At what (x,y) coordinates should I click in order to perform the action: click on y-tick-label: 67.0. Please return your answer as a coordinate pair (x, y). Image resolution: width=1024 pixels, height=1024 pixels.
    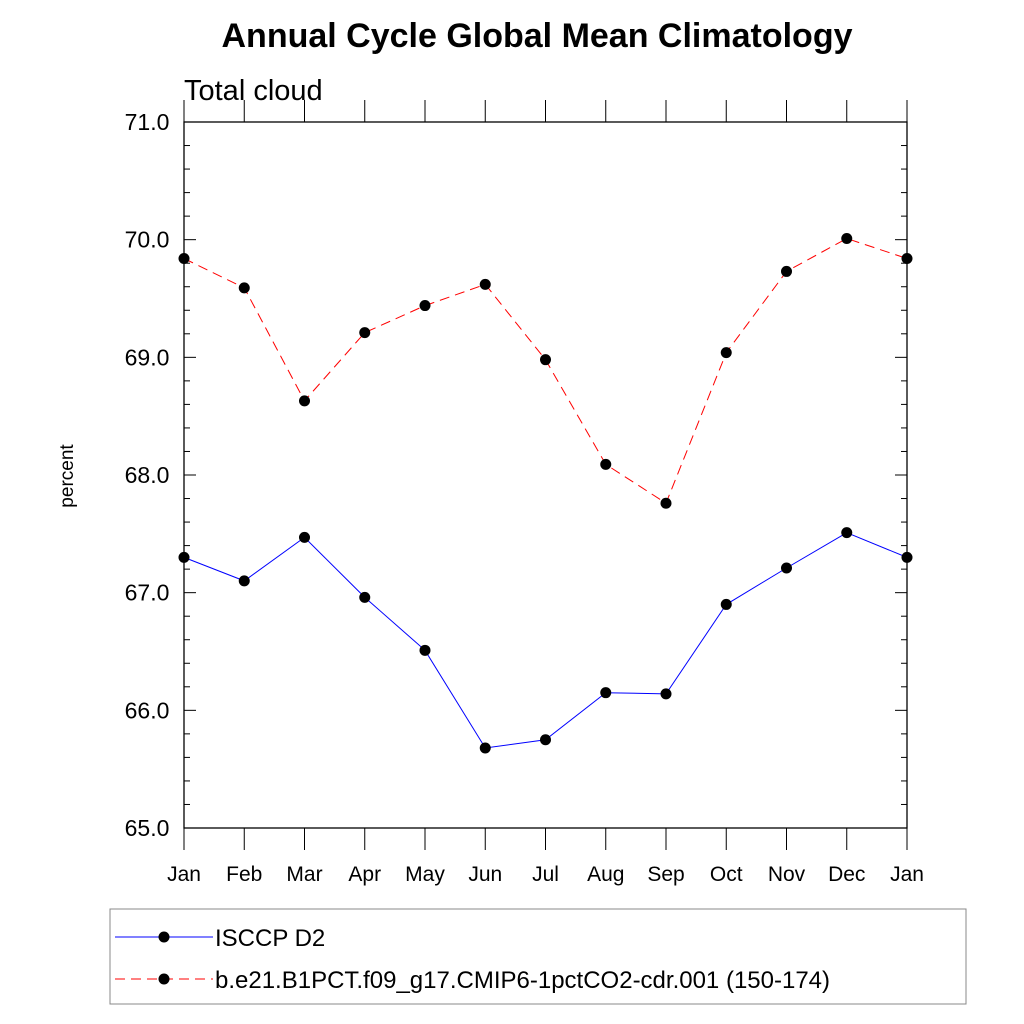
    Looking at the image, I should click on (147, 593).